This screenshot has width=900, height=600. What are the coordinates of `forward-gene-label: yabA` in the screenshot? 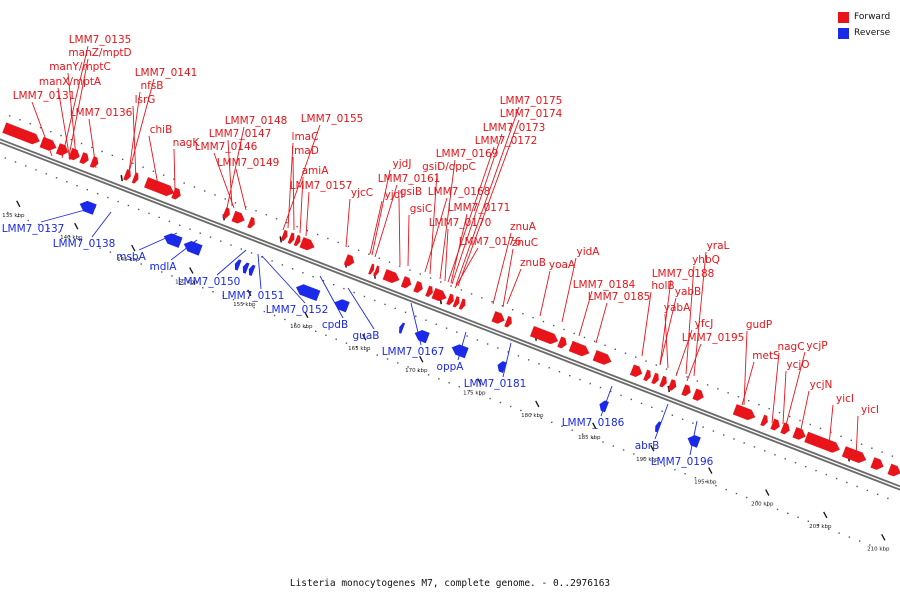 It's located at (677, 308).